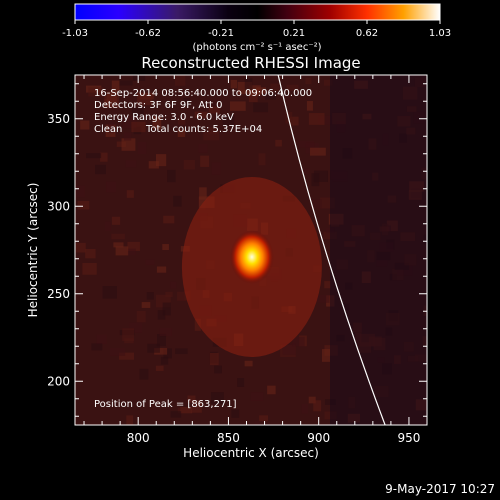  Describe the element at coordinates (318, 438) in the screenshot. I see `x-tick-label: 900` at that location.